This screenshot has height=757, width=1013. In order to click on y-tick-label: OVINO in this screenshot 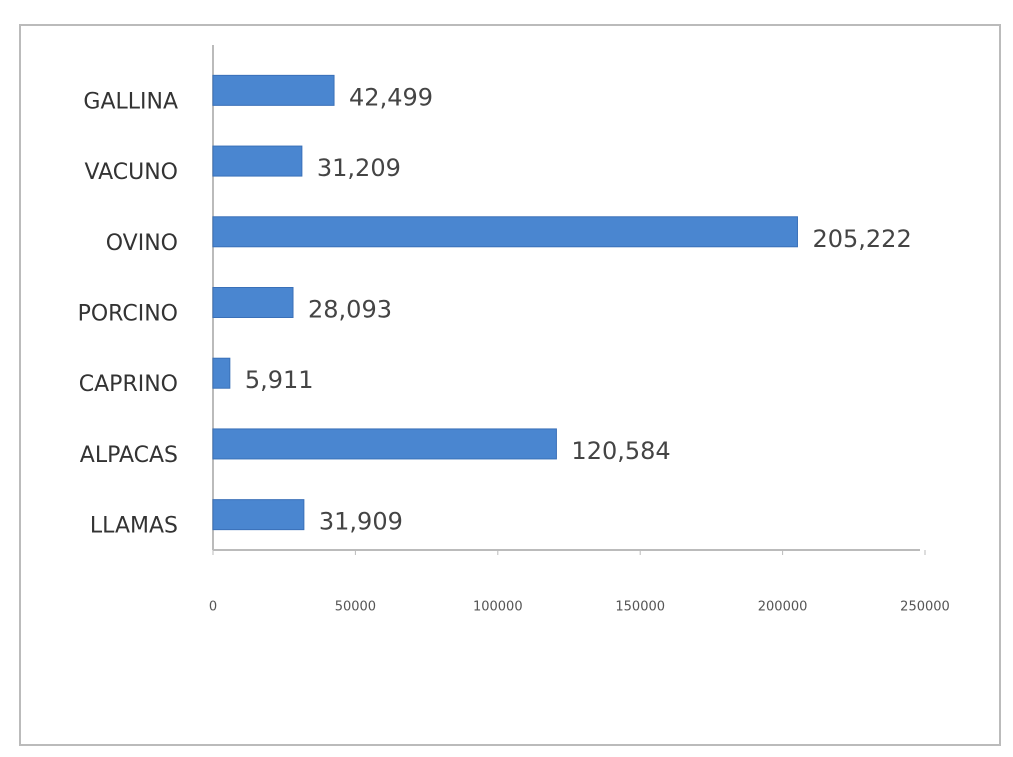, I will do `click(142, 243)`.